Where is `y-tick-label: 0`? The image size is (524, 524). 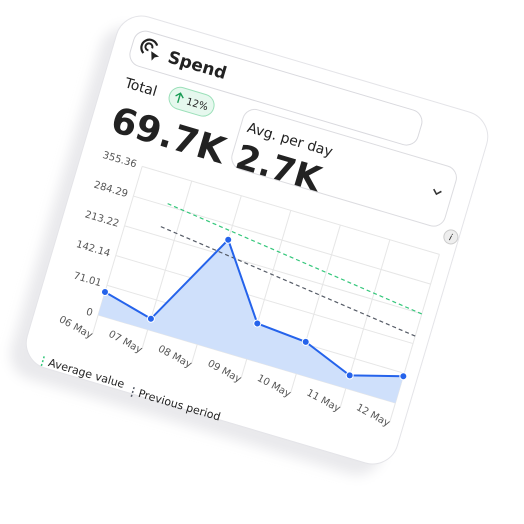
y-tick-label: 0 is located at coordinates (89, 313).